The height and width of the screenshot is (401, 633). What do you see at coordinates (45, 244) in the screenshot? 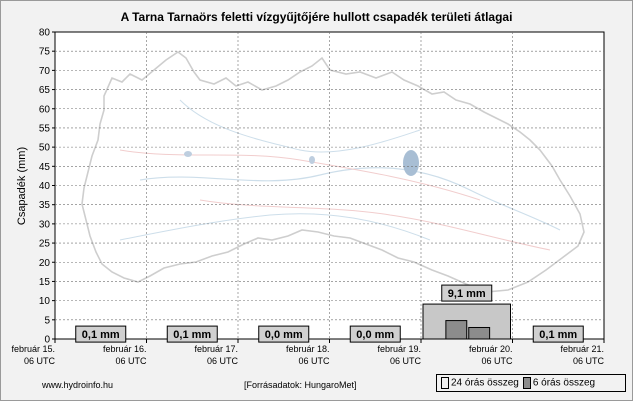
I see `y-tick-label: 25` at bounding box center [45, 244].